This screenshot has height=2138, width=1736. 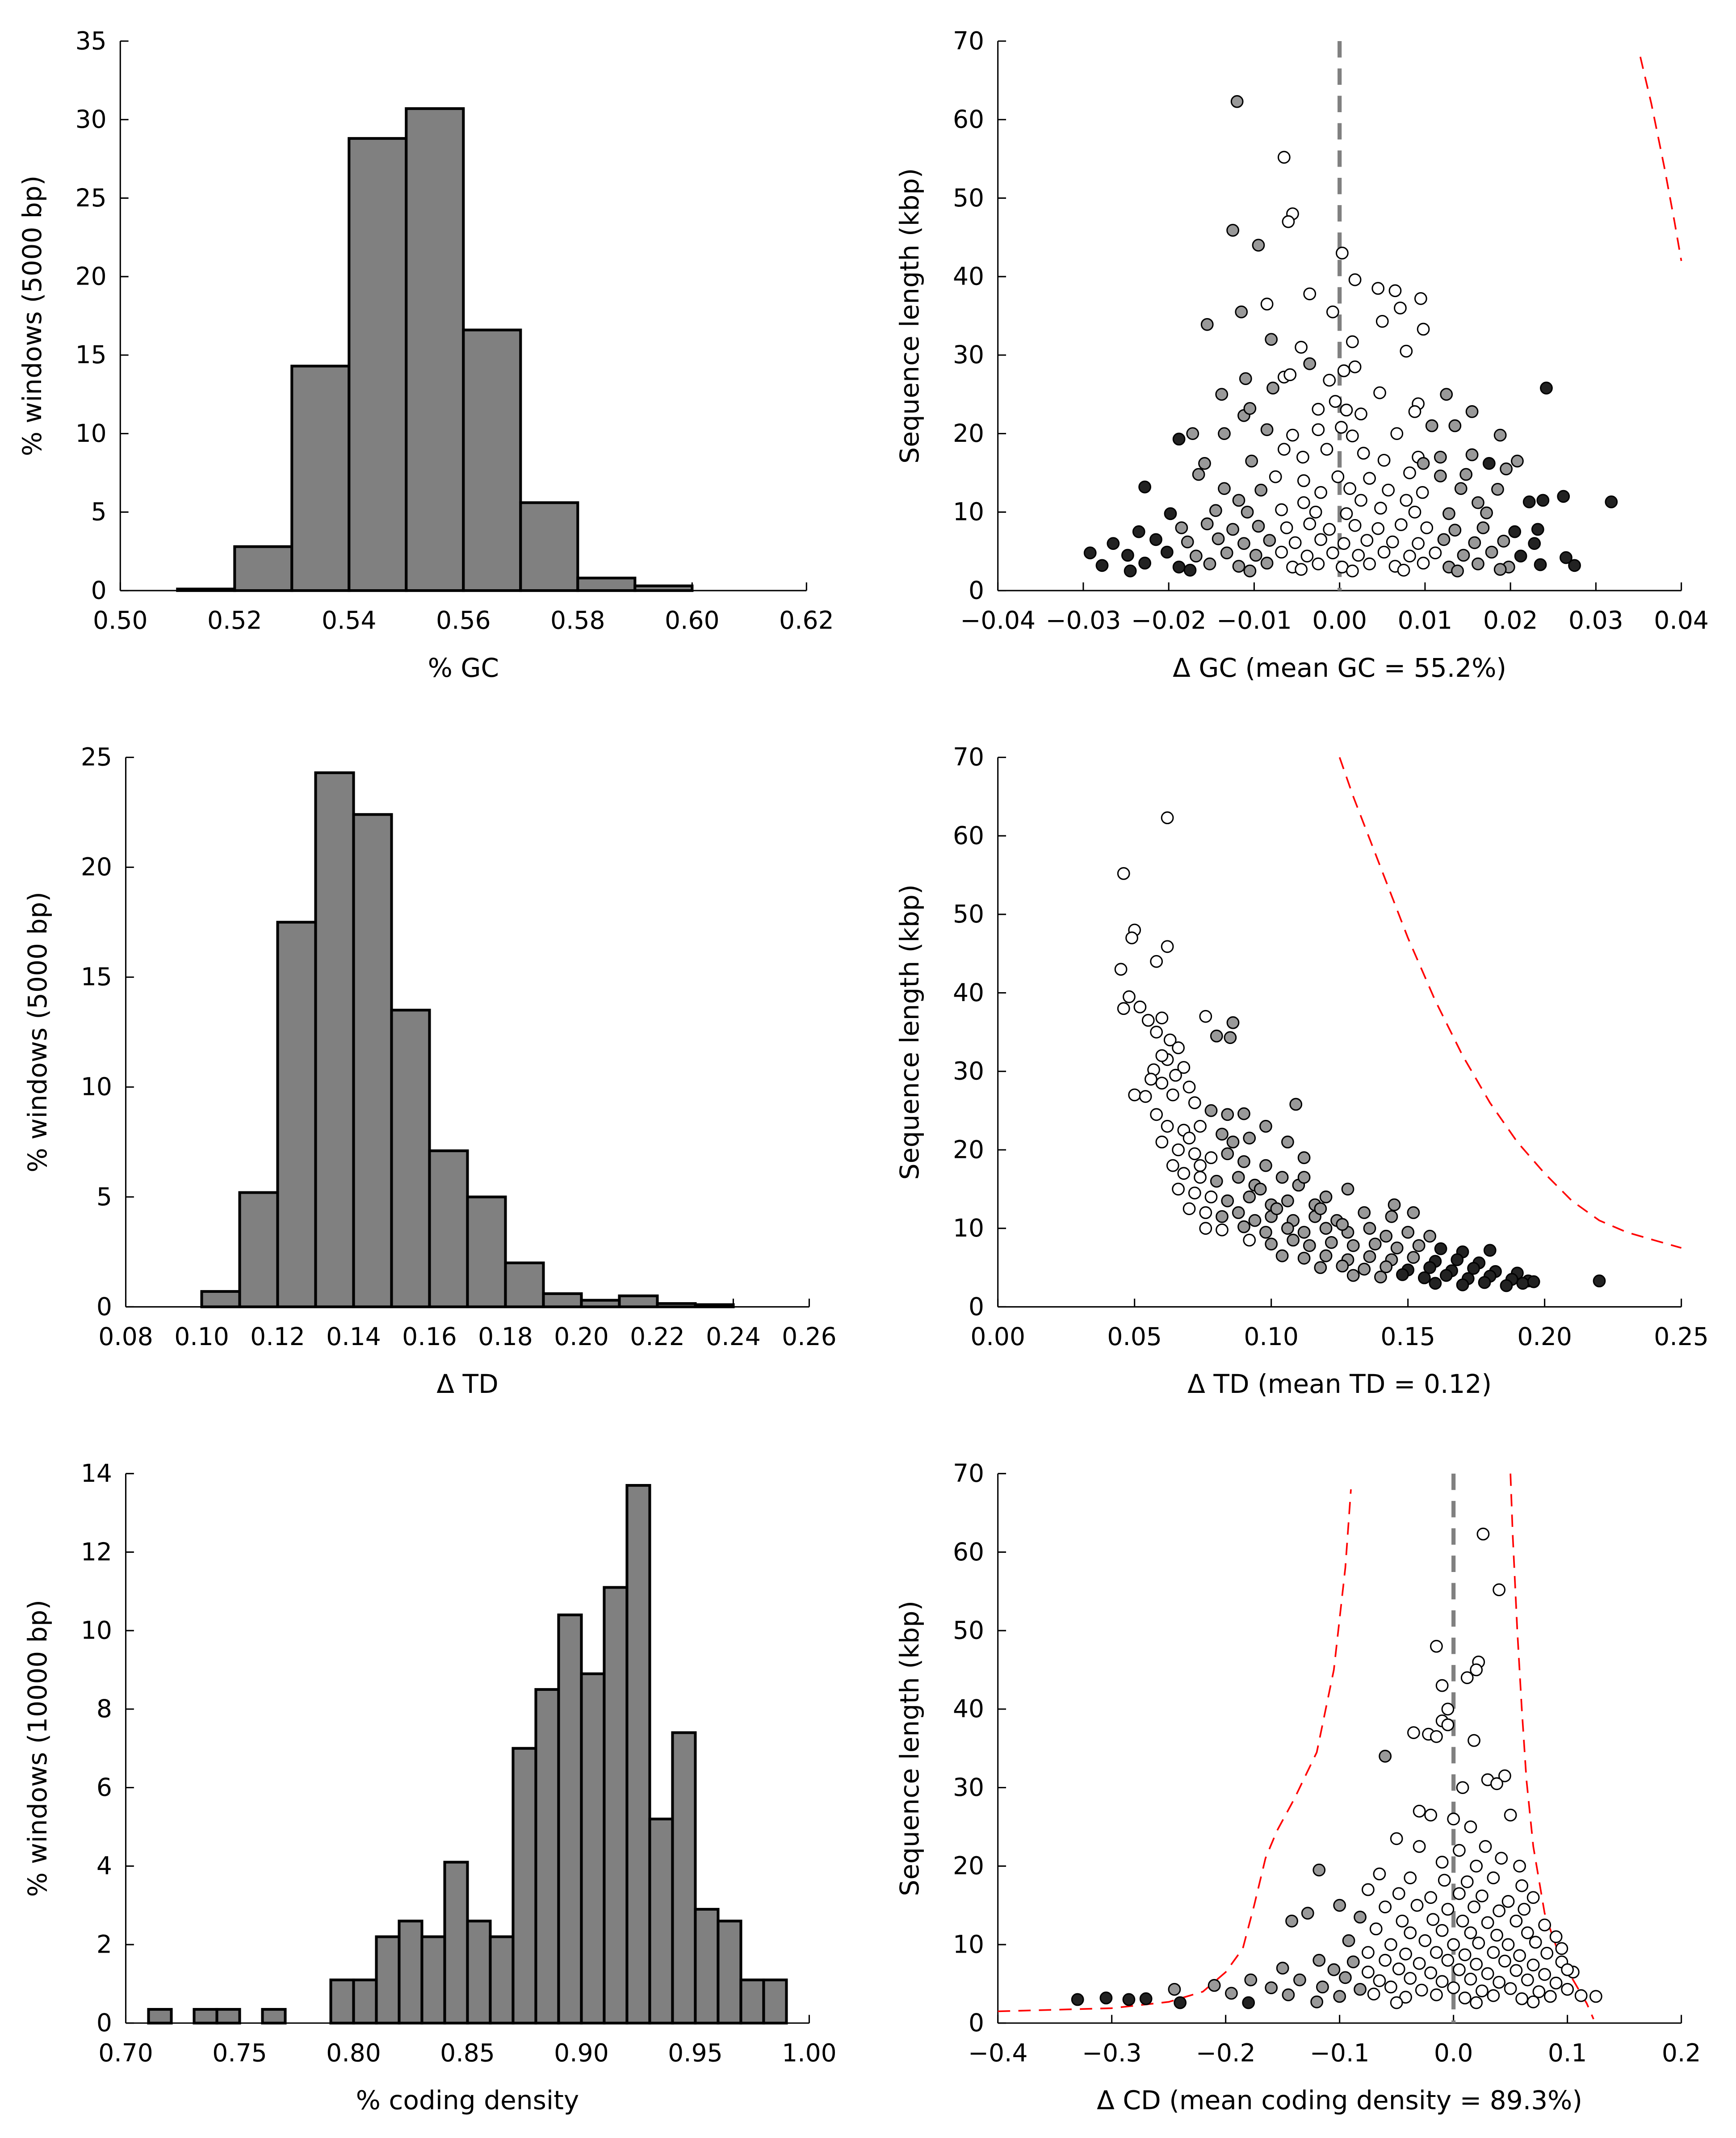 What do you see at coordinates (32, 316) in the screenshot?
I see `y-axis-label: % windows (5000 bp)` at bounding box center [32, 316].